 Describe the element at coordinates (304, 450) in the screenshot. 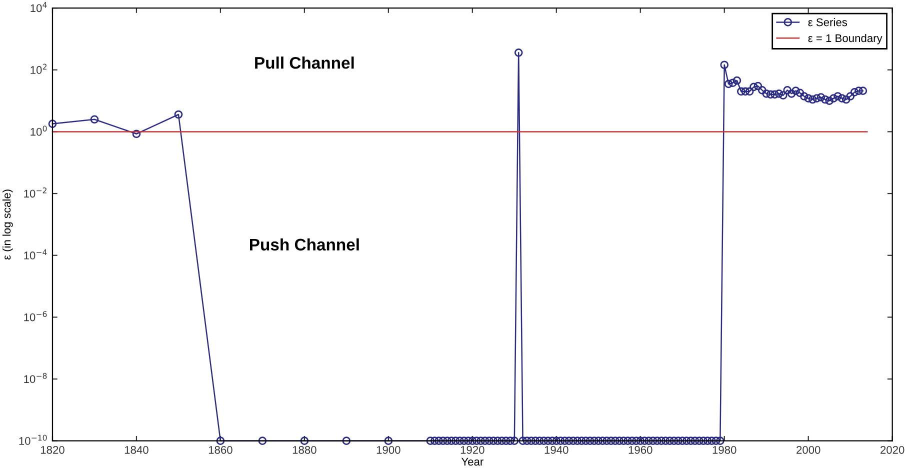

I see `x-tick-label: 1880` at that location.